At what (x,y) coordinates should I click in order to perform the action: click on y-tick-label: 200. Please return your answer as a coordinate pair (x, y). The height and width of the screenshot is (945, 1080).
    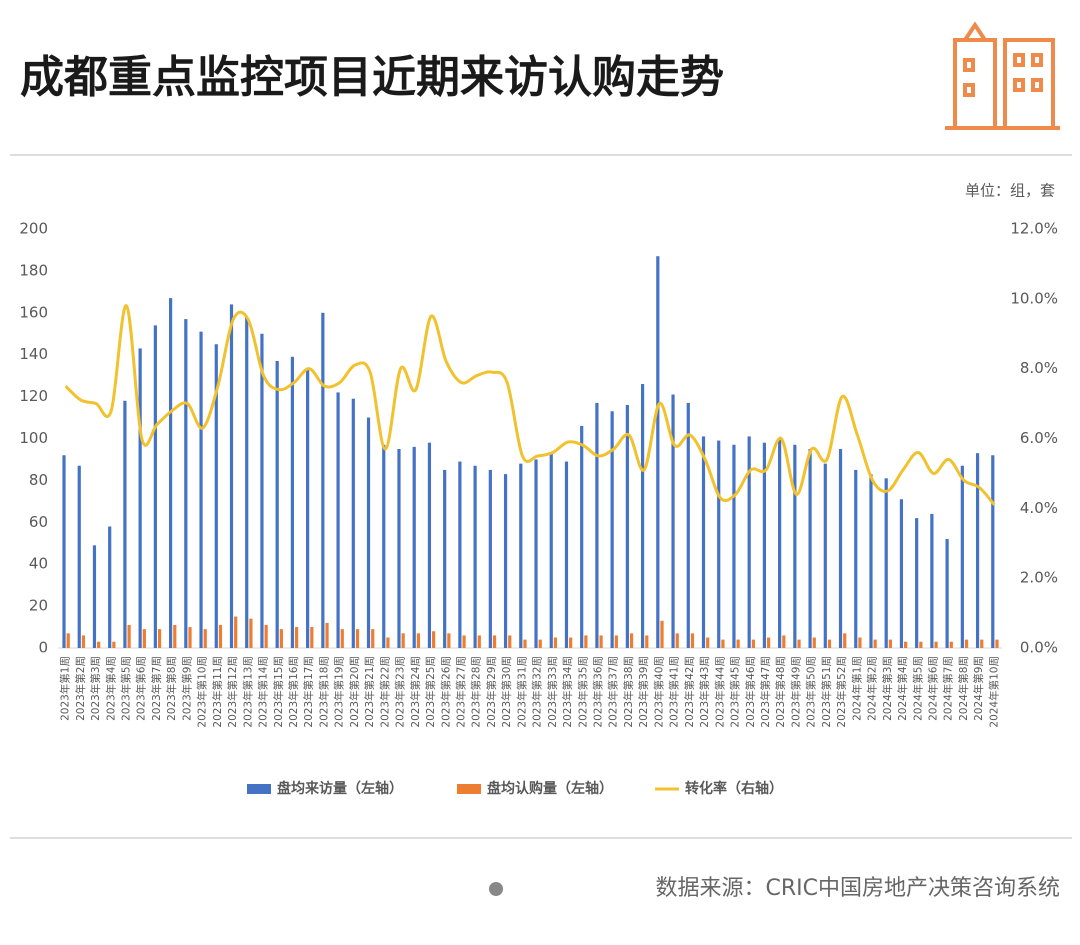
    Looking at the image, I should click on (33, 229).